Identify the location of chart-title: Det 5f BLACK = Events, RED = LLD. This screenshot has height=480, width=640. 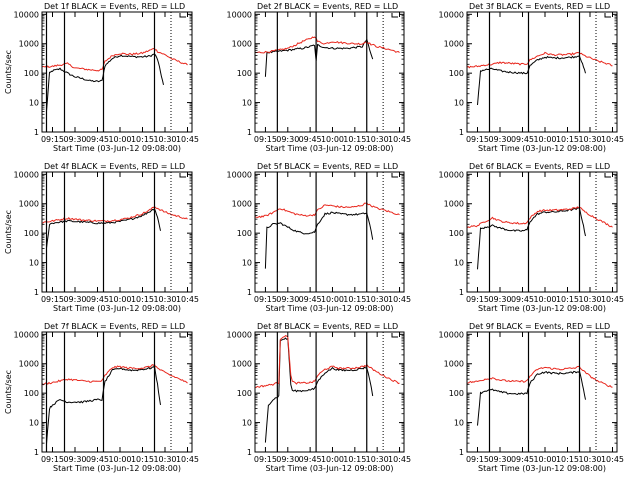
(327, 166).